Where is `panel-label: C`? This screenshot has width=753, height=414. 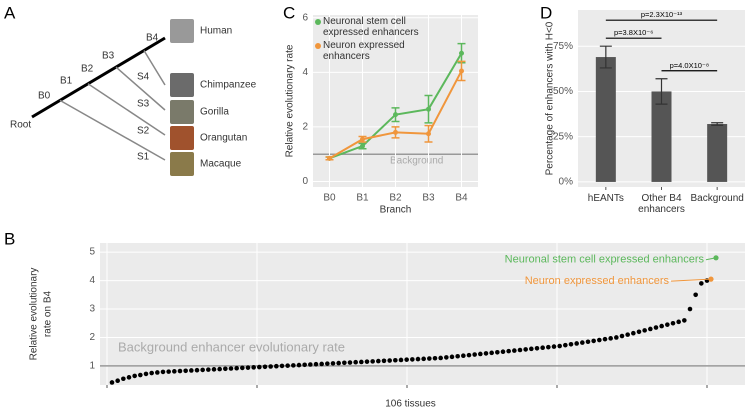 panel-label: C is located at coordinates (289, 12).